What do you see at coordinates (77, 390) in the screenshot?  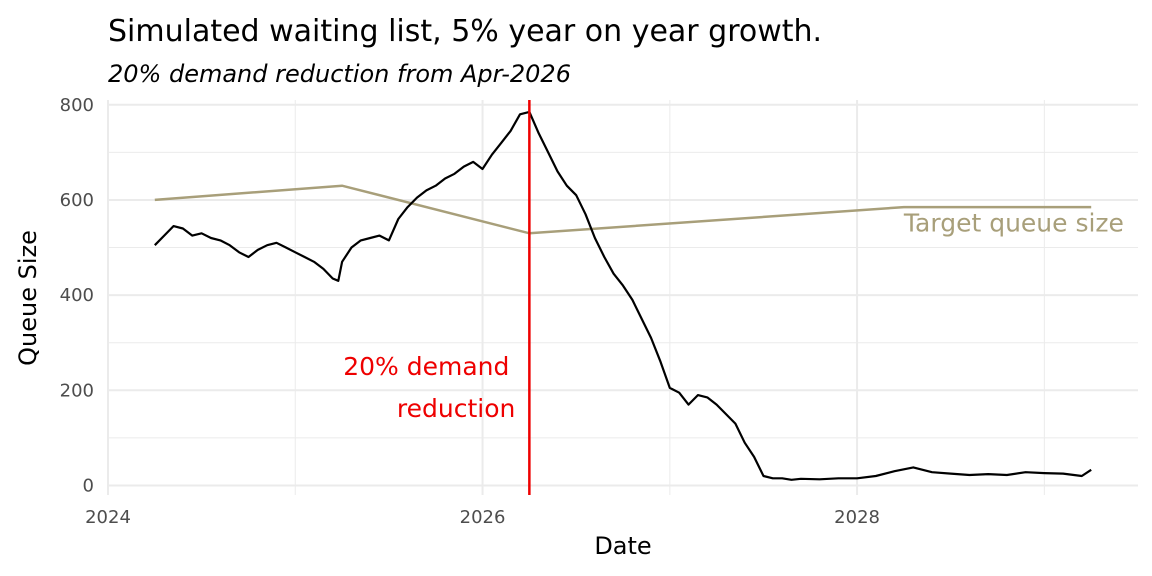 I see `y-tick-label: 200` at bounding box center [77, 390].